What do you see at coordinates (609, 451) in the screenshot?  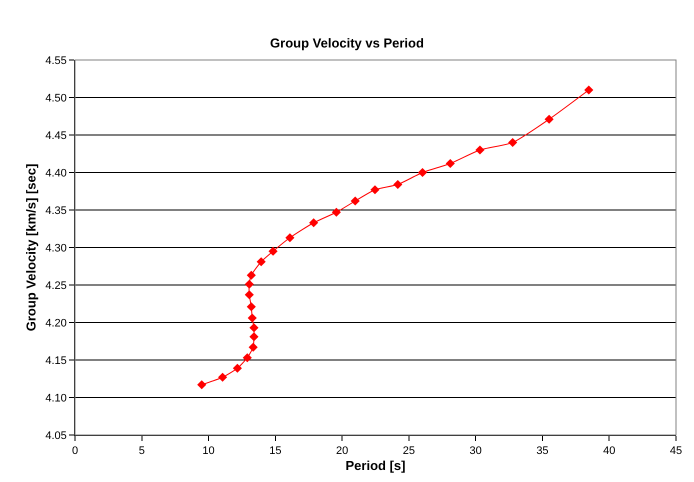 I see `x-tick-label: 40` at bounding box center [609, 451].